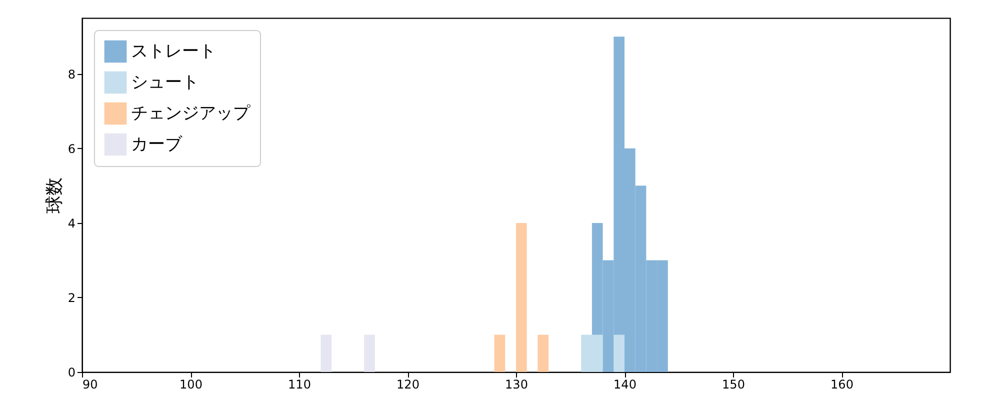  Describe the element at coordinates (625, 385) in the screenshot. I see `x-tick-label: 140` at that location.